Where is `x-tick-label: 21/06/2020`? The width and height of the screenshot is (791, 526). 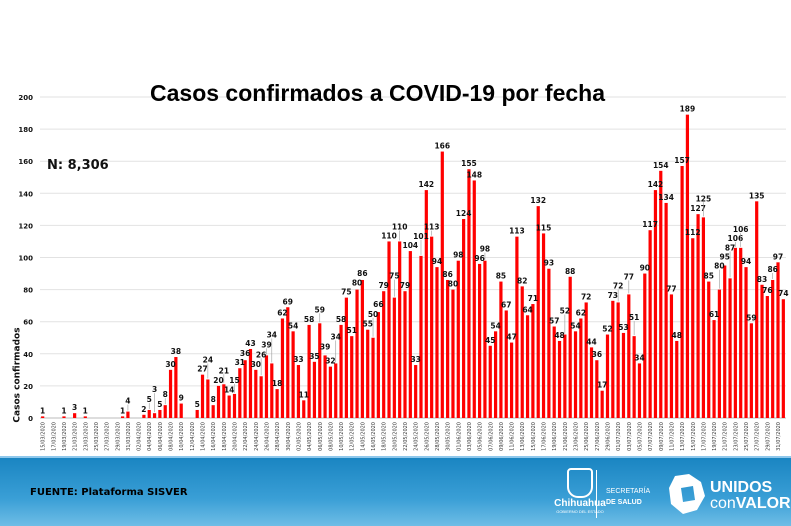
x-tick-label: 21/06/2020 is located at coordinates (566, 436).